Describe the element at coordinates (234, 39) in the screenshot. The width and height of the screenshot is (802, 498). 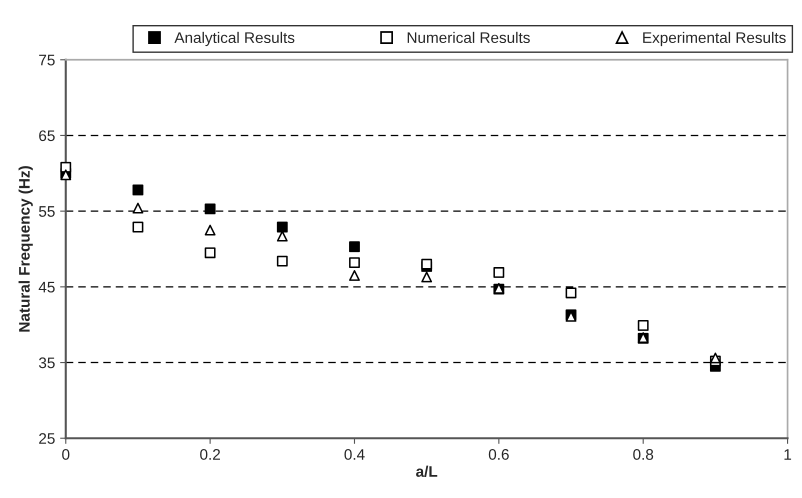
I see `legend-label: Analytical Results` at that location.